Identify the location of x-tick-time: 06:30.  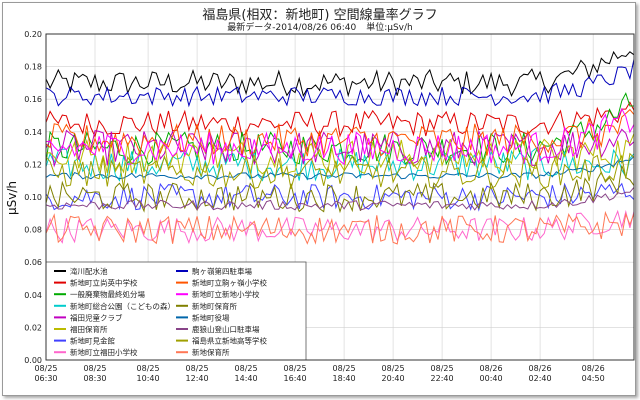
(45, 378).